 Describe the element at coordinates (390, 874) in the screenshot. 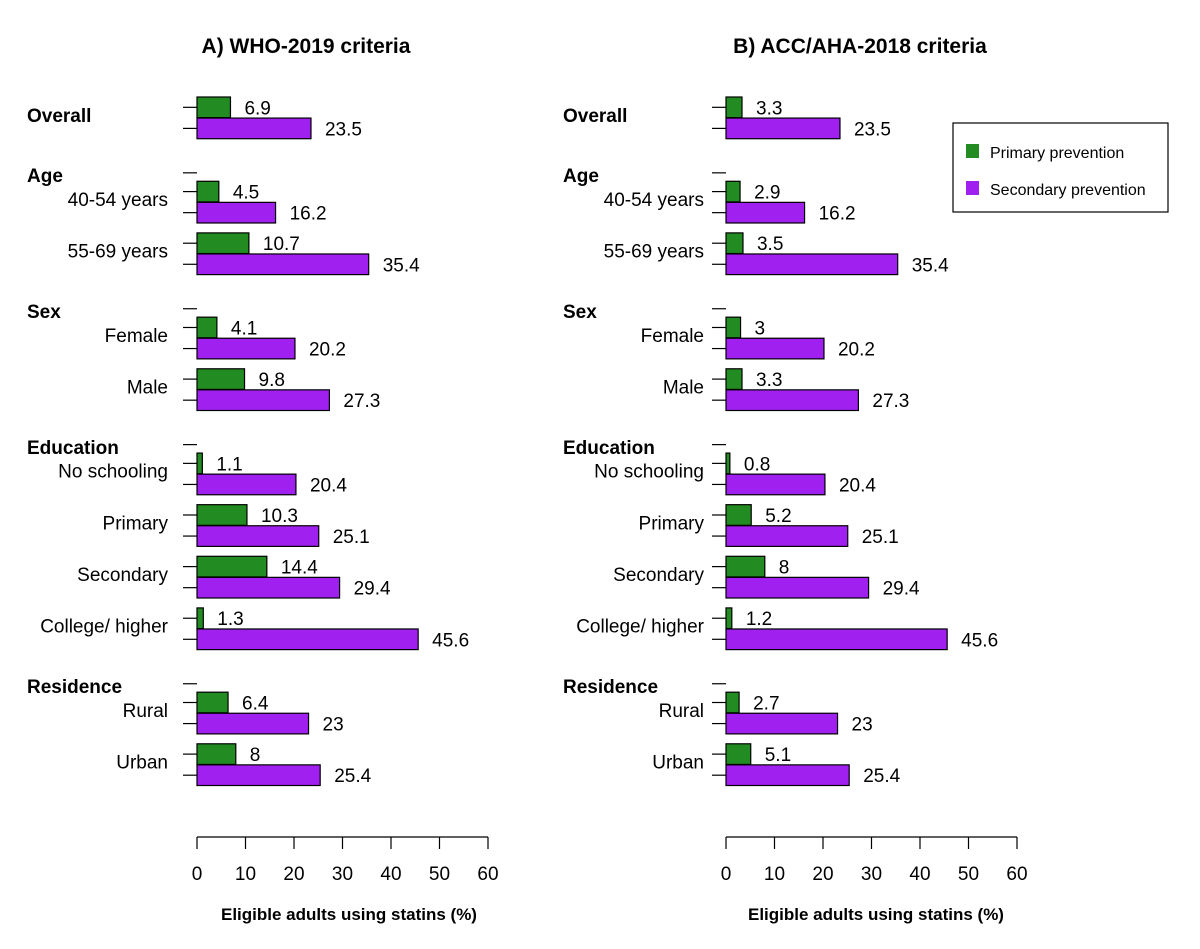

I see `panel-0-x-tick-label: 40` at that location.